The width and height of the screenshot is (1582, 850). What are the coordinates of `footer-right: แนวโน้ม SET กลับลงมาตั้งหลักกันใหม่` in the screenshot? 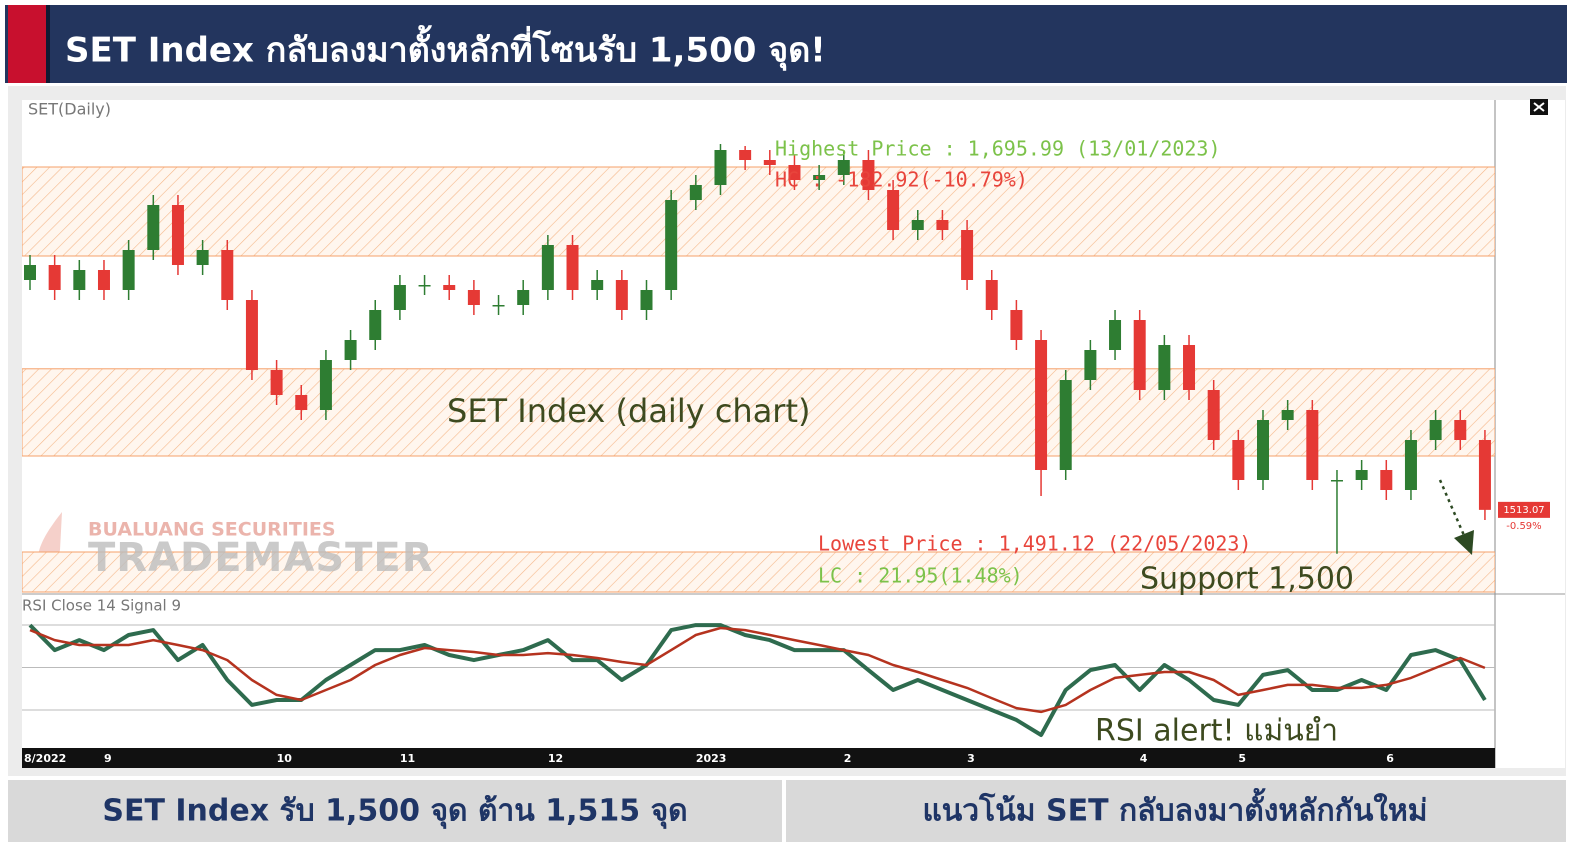 It's located at (1174, 808).